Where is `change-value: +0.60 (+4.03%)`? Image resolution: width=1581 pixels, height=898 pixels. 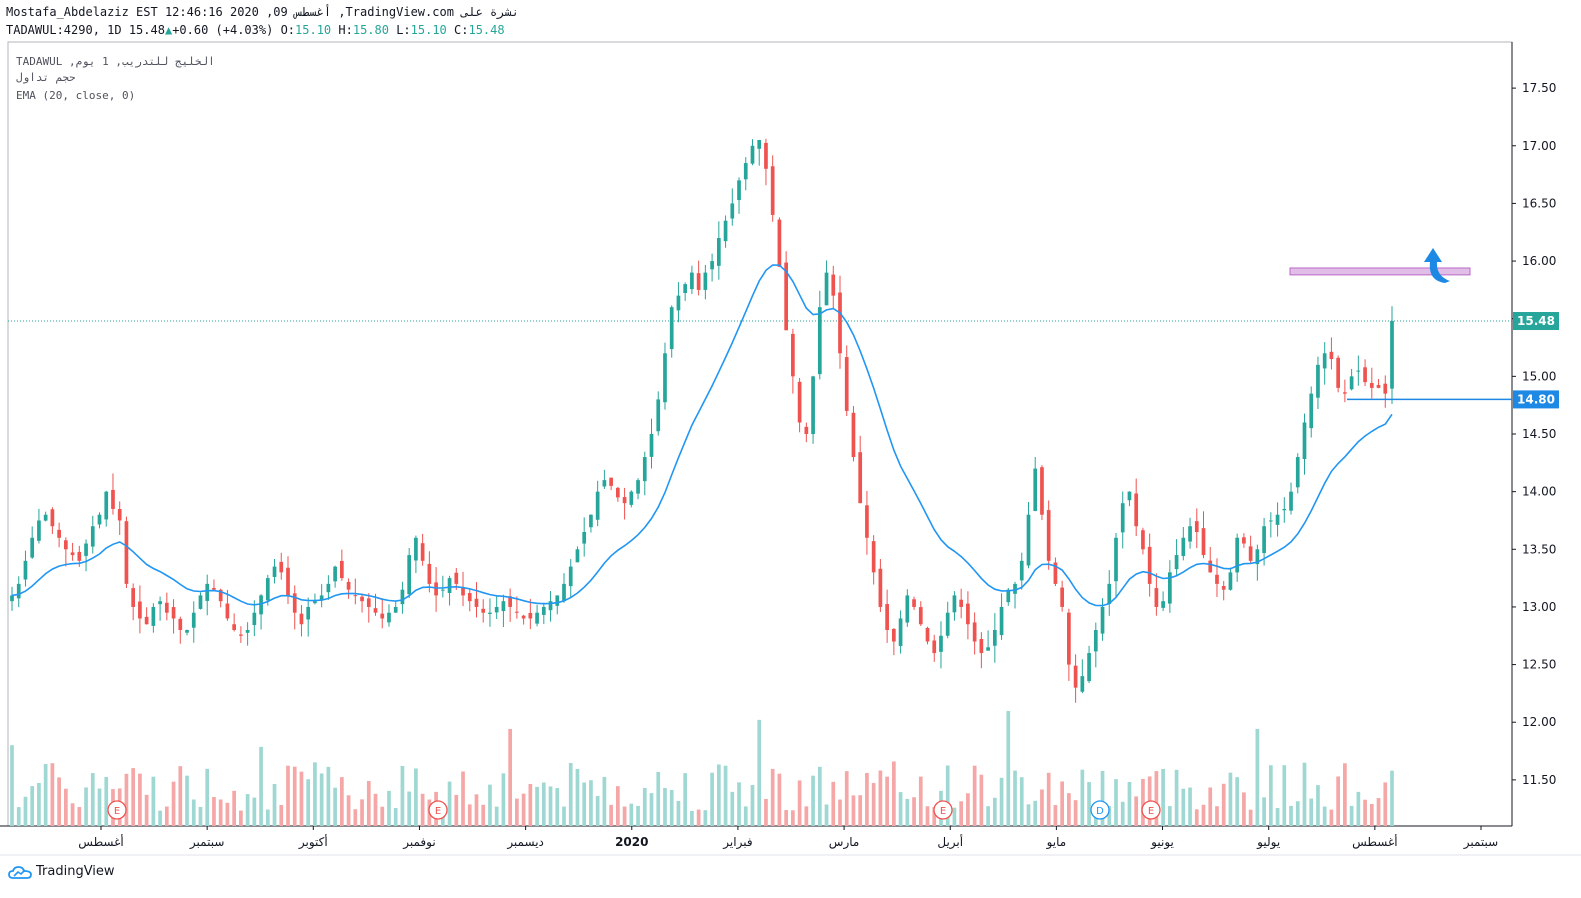
change-value: +0.60 (+4.03%) is located at coordinates (223, 30).